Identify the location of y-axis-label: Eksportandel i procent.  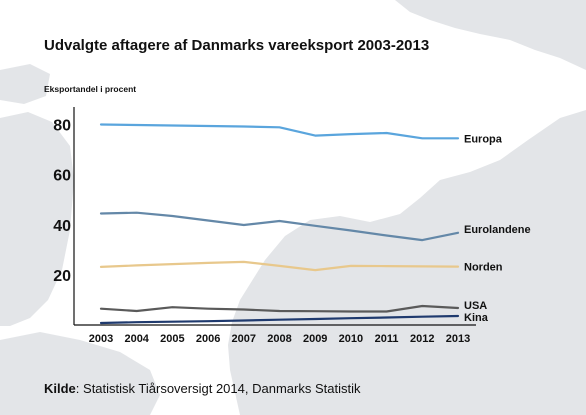
(90, 89).